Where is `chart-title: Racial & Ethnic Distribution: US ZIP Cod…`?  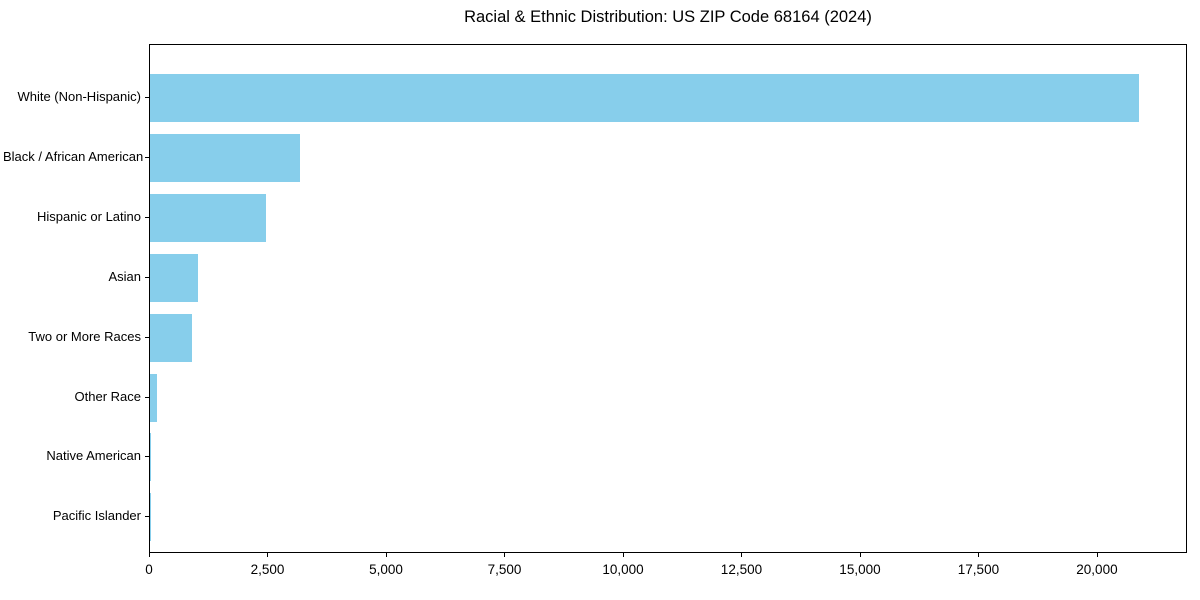
chart-title: Racial & Ethnic Distribution: US ZIP Cod… is located at coordinates (668, 17).